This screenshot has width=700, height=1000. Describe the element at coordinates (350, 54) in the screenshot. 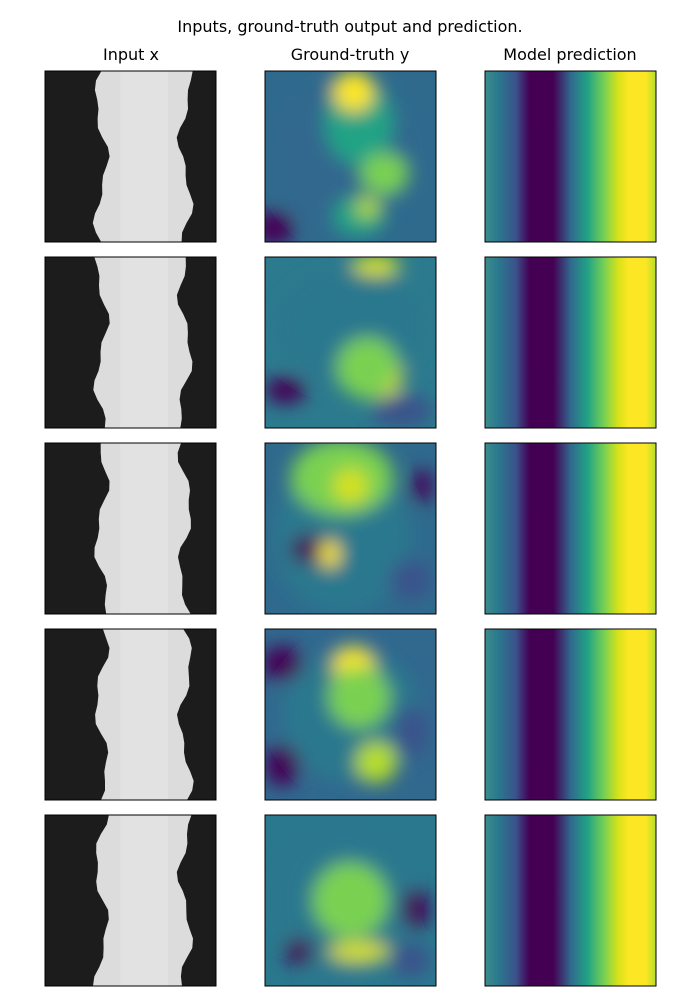

I see `column-title-ground-truth: Ground-truth y` at that location.